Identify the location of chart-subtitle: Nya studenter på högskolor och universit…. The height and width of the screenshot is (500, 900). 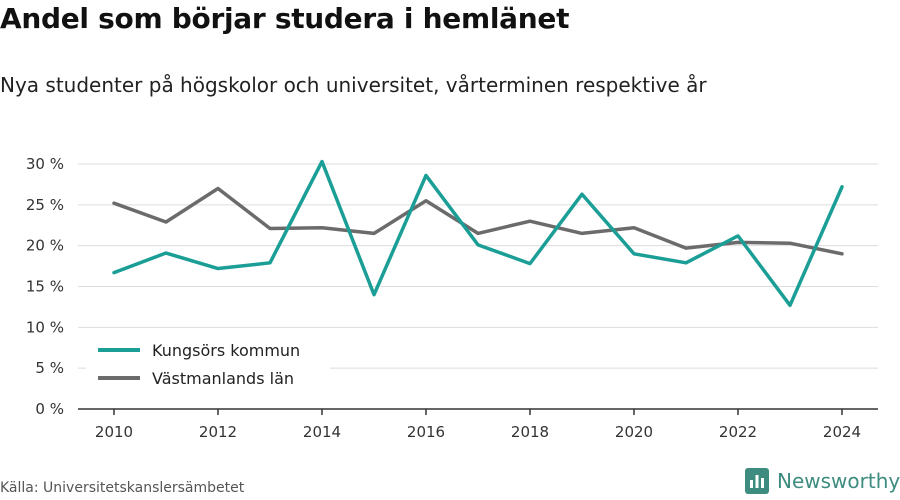
(353, 85).